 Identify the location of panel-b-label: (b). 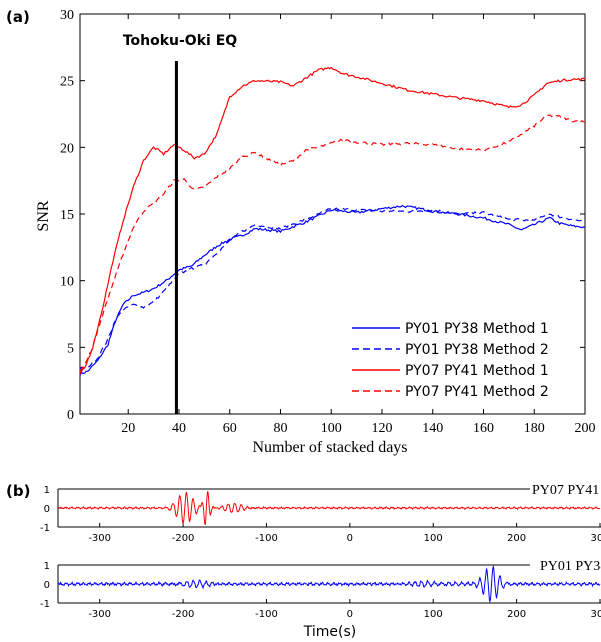
(18, 491).